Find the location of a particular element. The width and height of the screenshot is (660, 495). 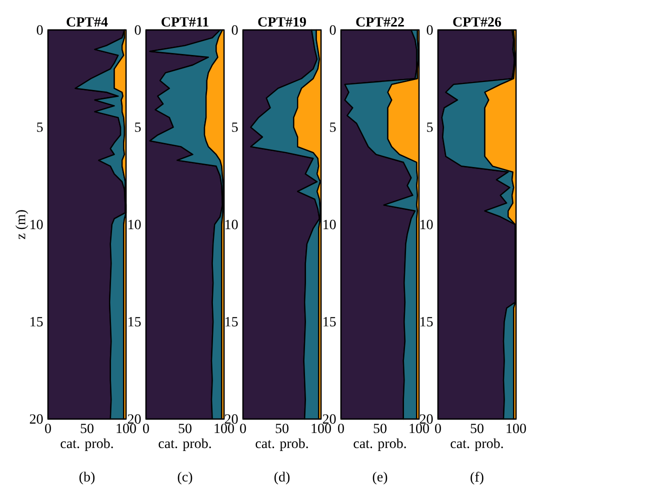

chart-title: CPT#4 is located at coordinates (87, 22).